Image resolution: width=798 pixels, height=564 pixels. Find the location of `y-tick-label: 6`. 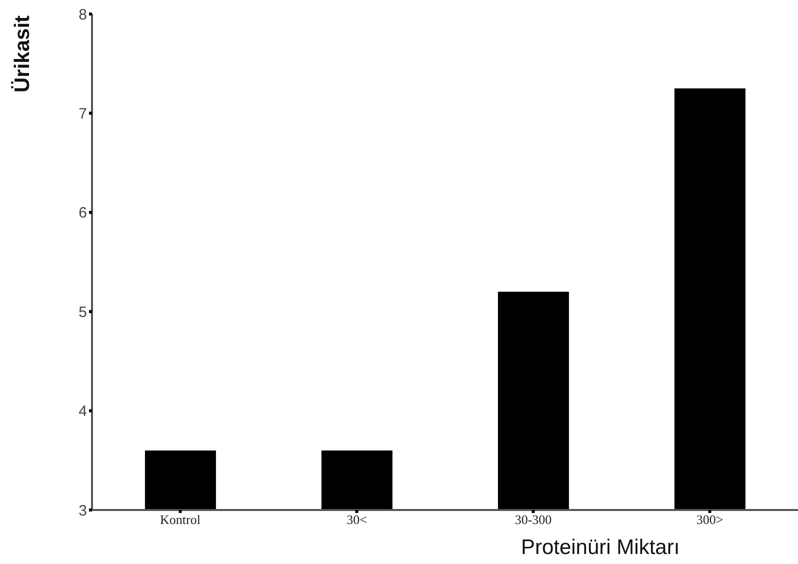

y-tick-label: 6 is located at coordinates (82, 213).